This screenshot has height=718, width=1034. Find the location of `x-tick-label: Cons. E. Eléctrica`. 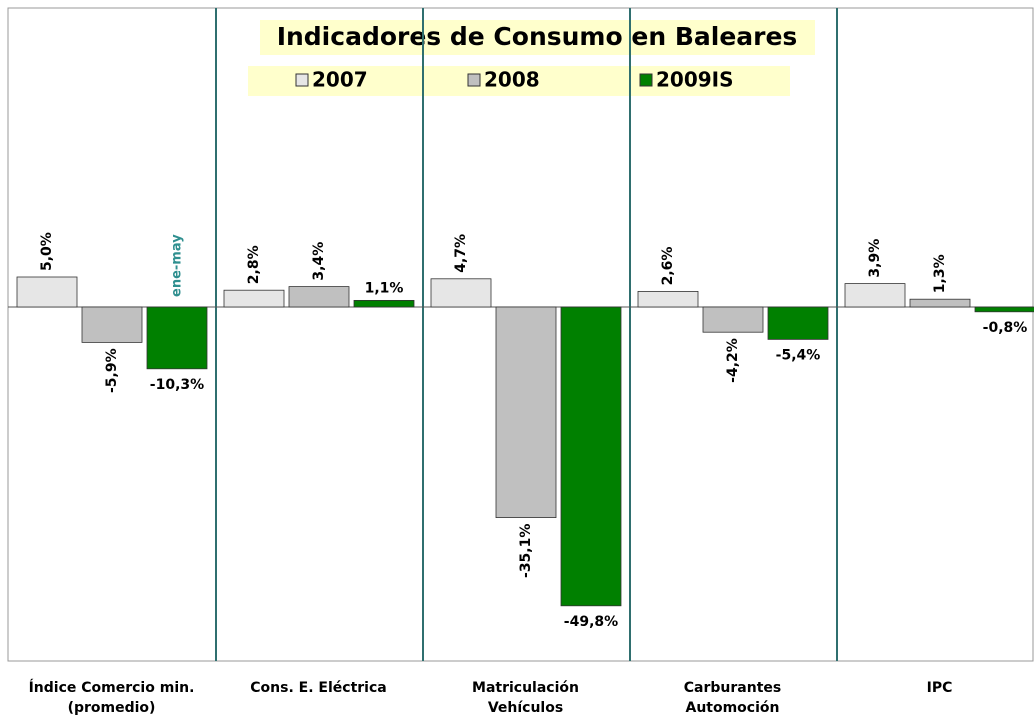

x-tick-label: Cons. E. Eléctrica is located at coordinates (318, 688).